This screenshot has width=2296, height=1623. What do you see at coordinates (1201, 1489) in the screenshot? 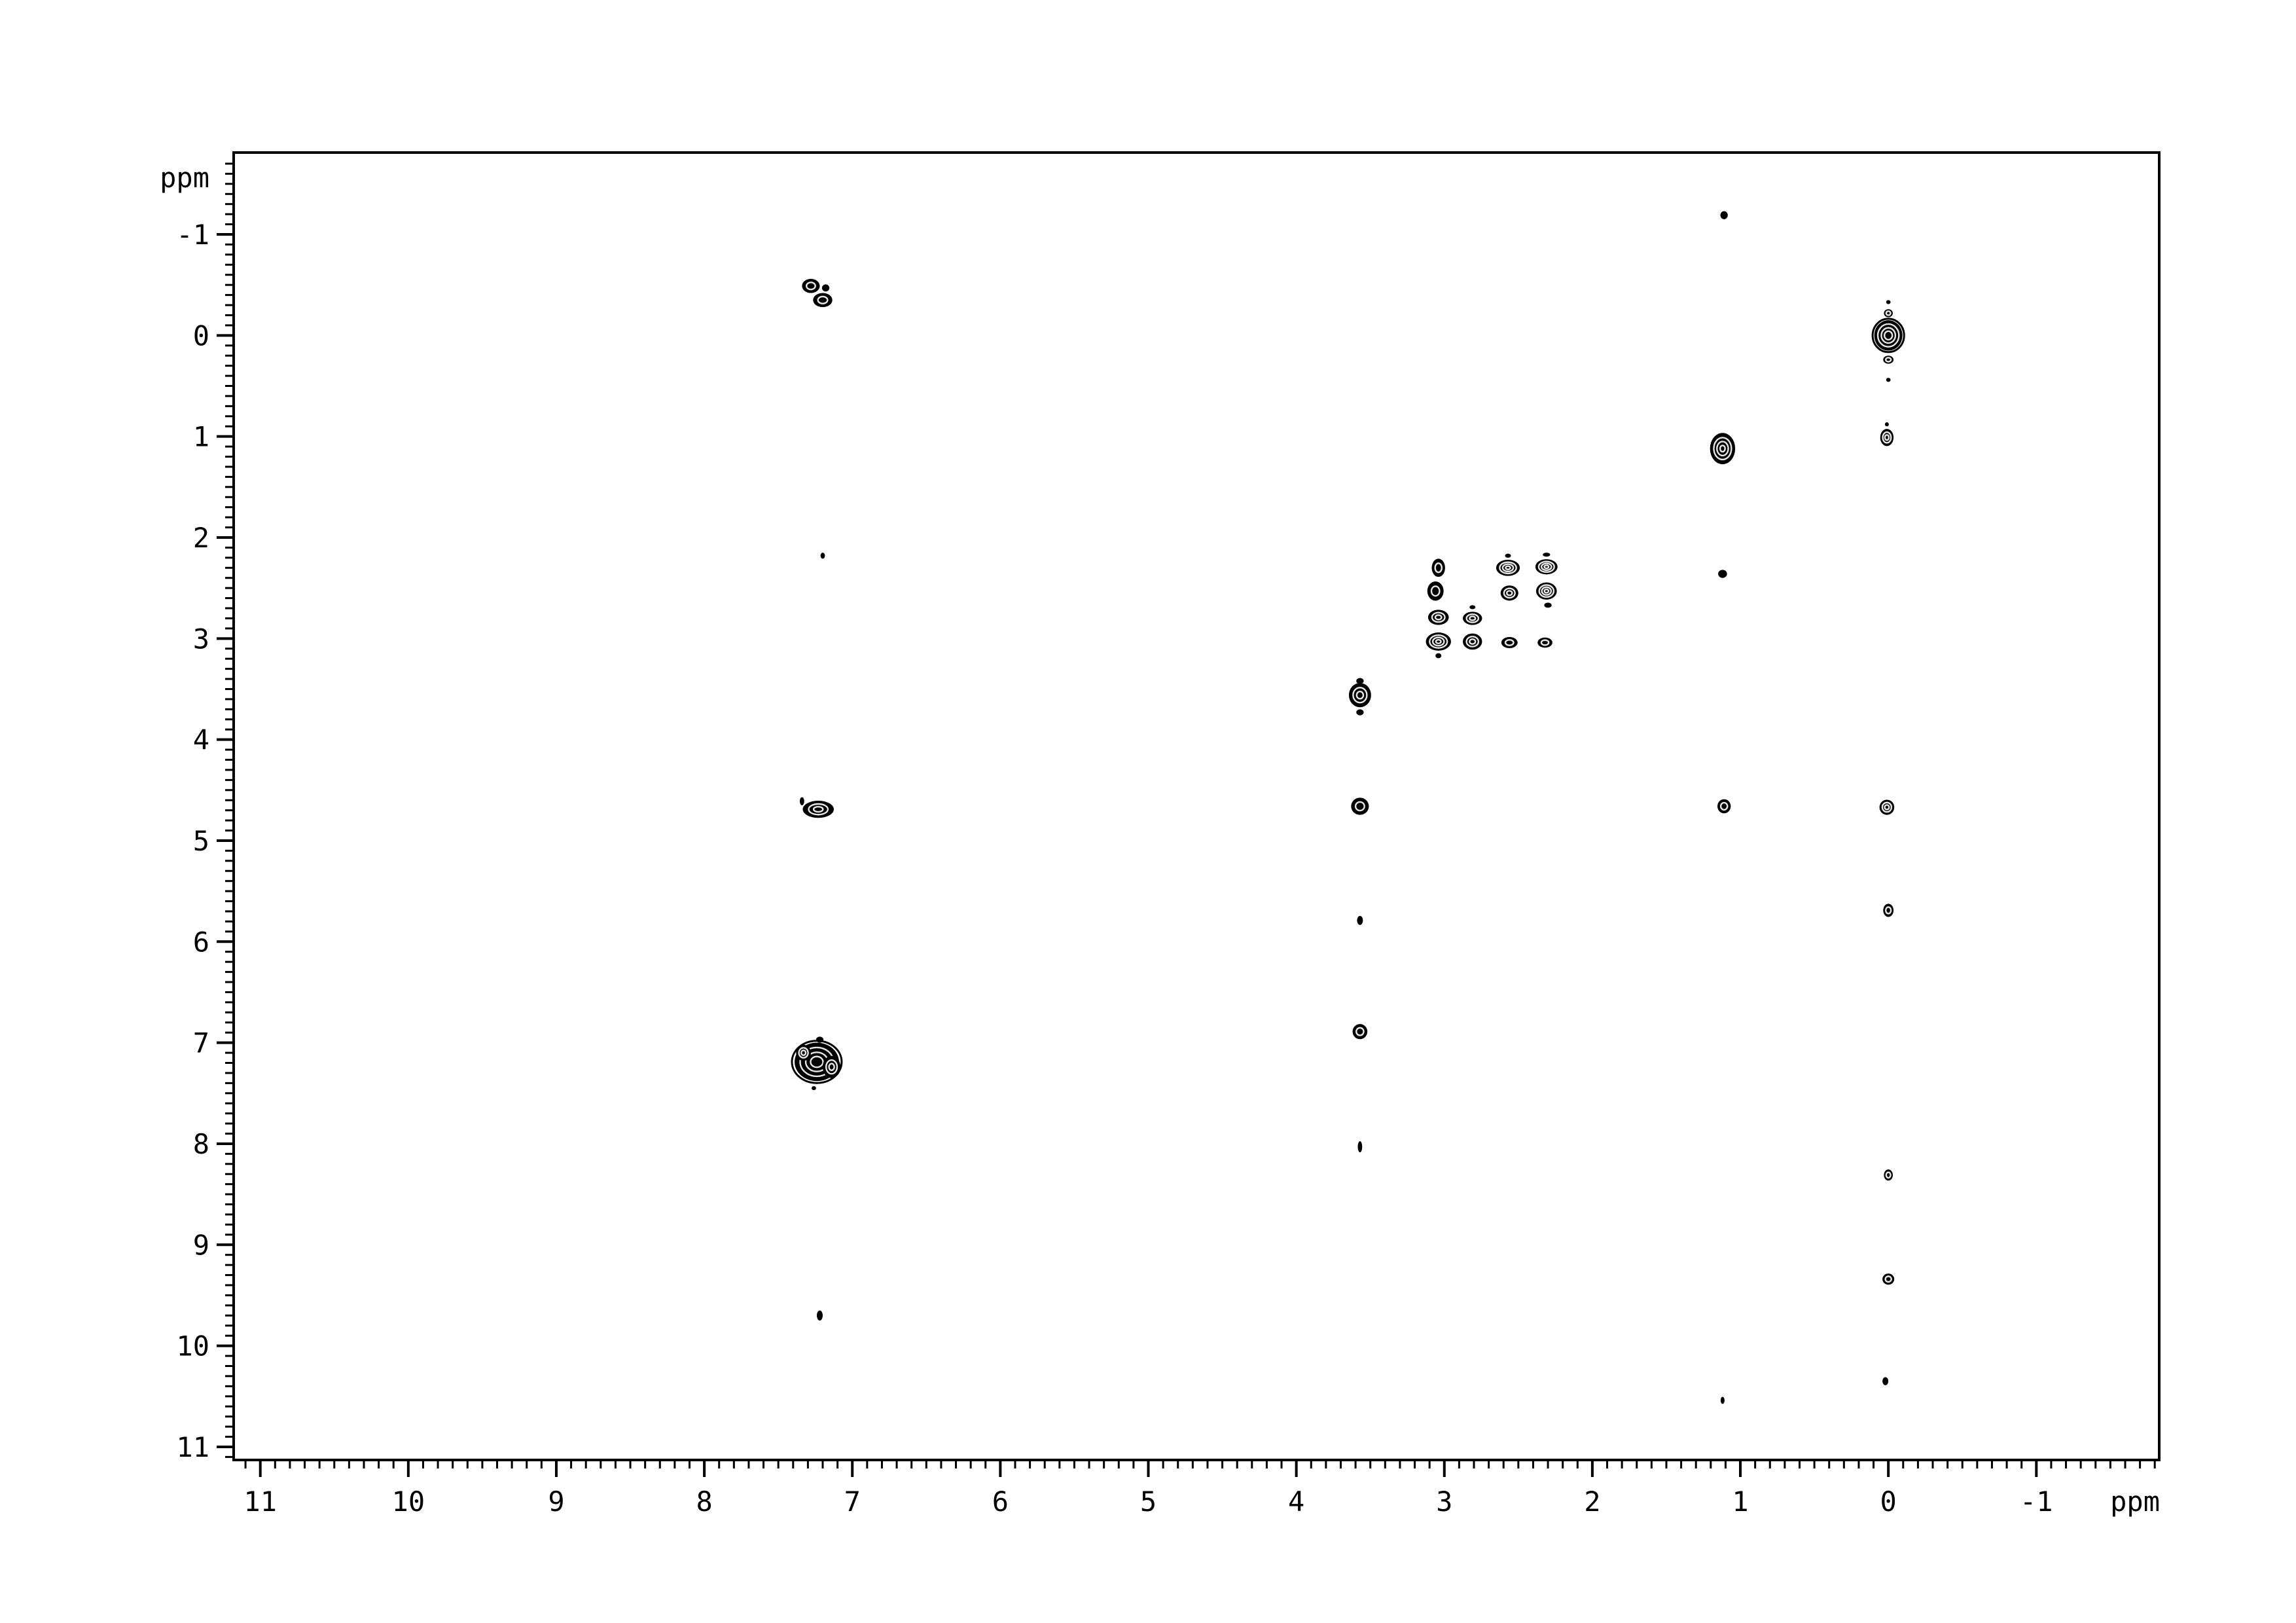
I see `x-axis: 11 10 9 8 7 6 5 4 3 2 1 0 -1 ppm` at bounding box center [1201, 1489].